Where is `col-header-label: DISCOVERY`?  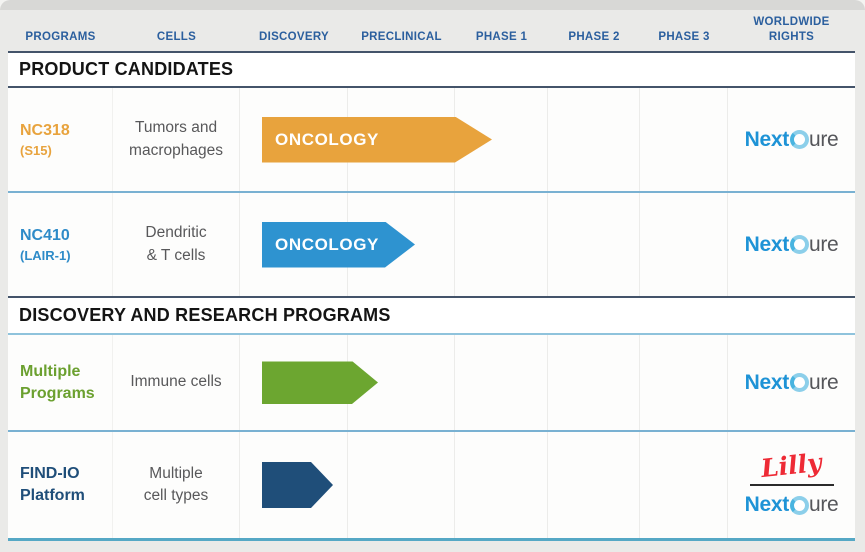 col-header-label: DISCOVERY is located at coordinates (293, 36).